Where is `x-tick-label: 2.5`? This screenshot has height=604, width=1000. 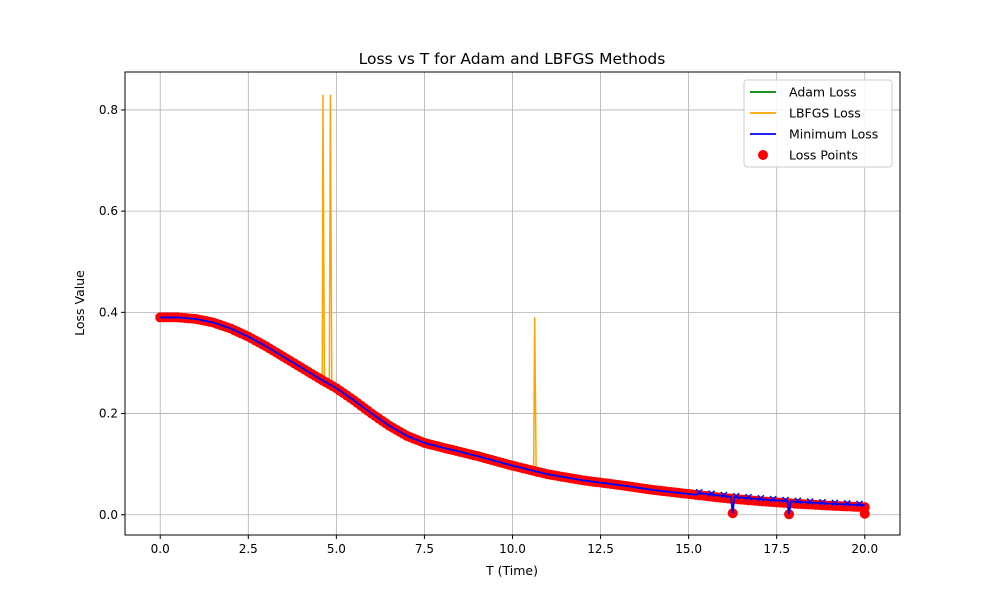 x-tick-label: 2.5 is located at coordinates (248, 549).